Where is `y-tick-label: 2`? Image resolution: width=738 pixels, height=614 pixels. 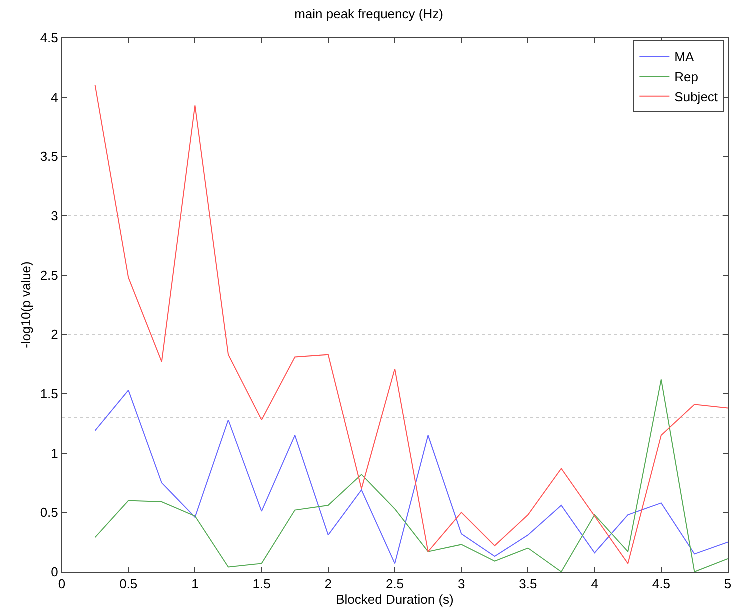 y-tick-label: 2 is located at coordinates (54, 334).